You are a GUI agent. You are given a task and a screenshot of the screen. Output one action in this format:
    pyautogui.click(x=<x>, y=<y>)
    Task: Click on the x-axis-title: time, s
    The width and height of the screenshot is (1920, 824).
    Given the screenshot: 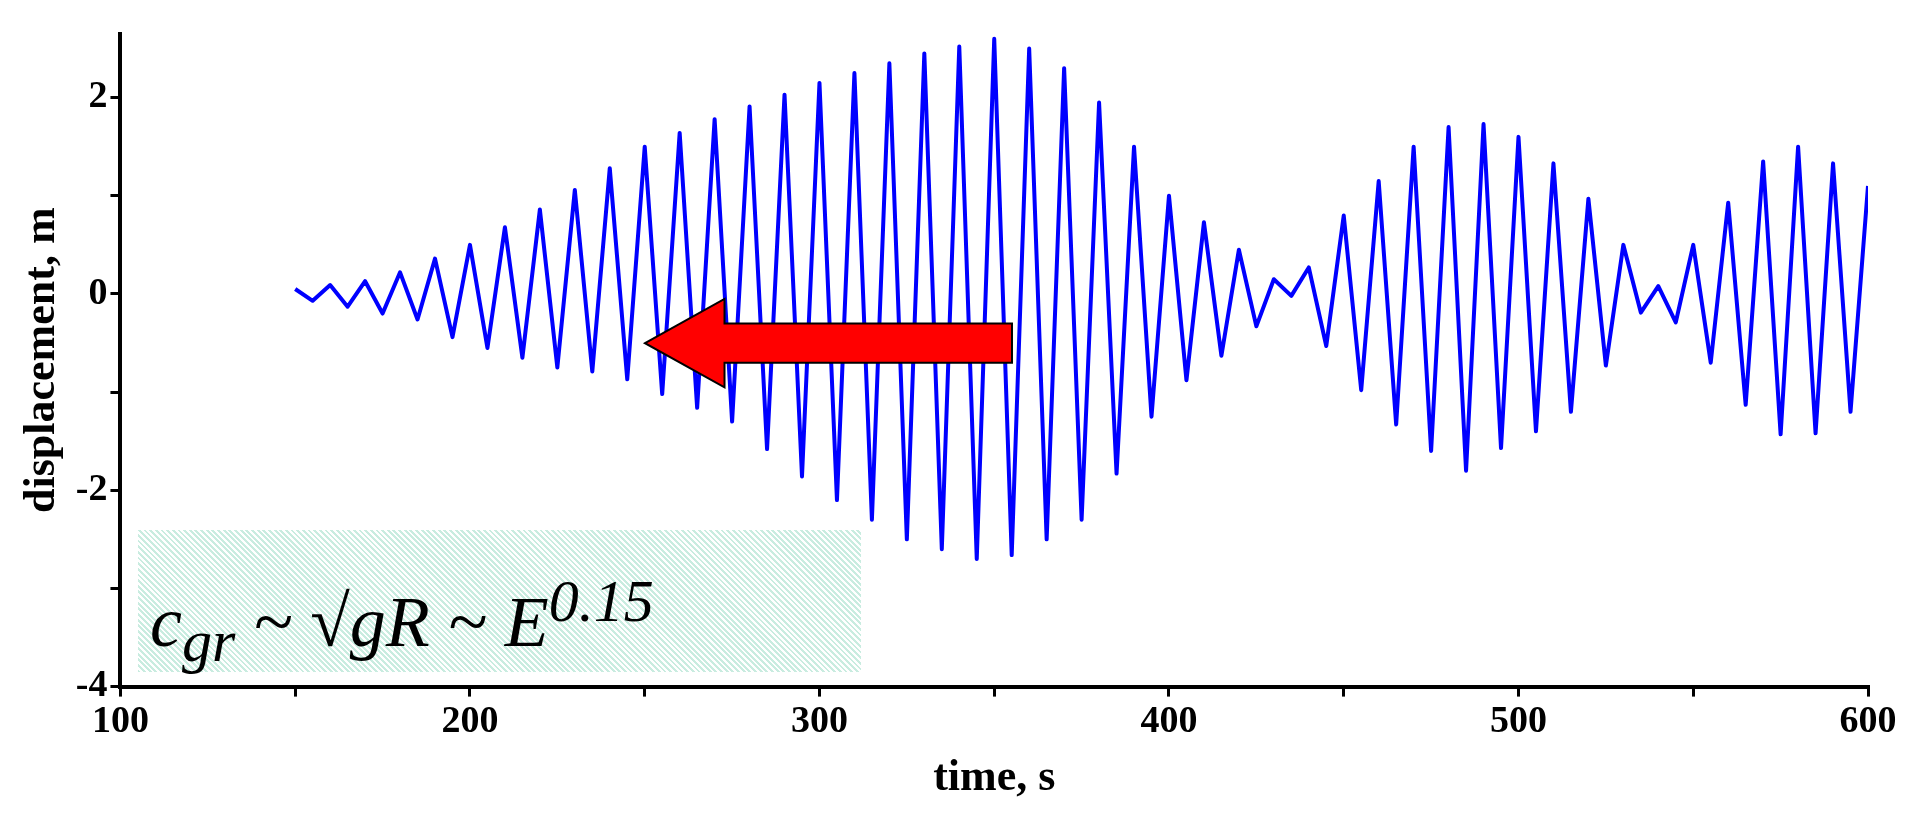 What is the action you would take?
    pyautogui.click(x=994, y=775)
    